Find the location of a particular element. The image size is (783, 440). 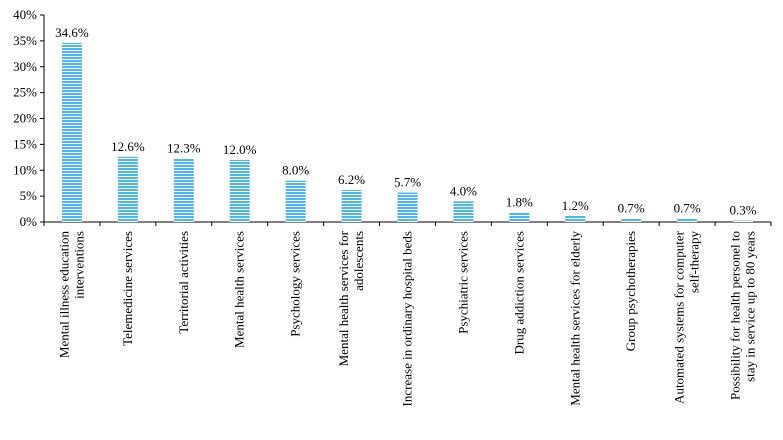

category-label: Mental health services is located at coordinates (239, 289).